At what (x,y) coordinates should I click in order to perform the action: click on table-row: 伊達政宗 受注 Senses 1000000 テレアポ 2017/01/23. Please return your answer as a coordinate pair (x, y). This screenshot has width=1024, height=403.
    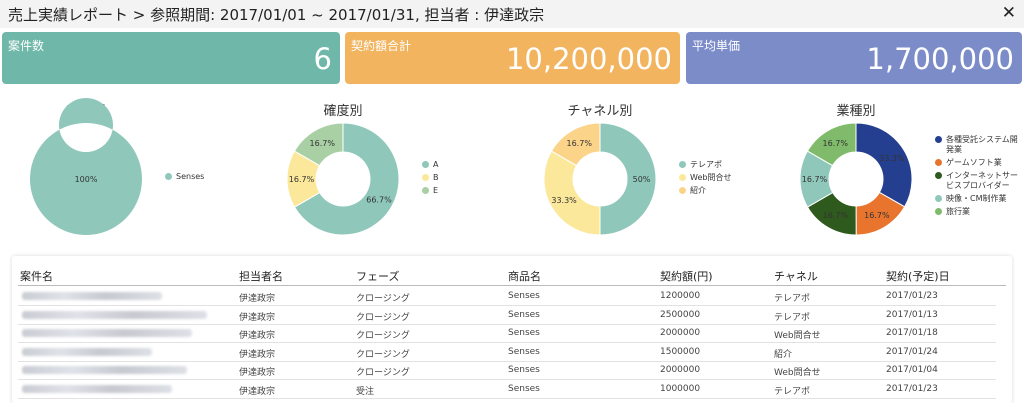
    Looking at the image, I should click on (507, 389).